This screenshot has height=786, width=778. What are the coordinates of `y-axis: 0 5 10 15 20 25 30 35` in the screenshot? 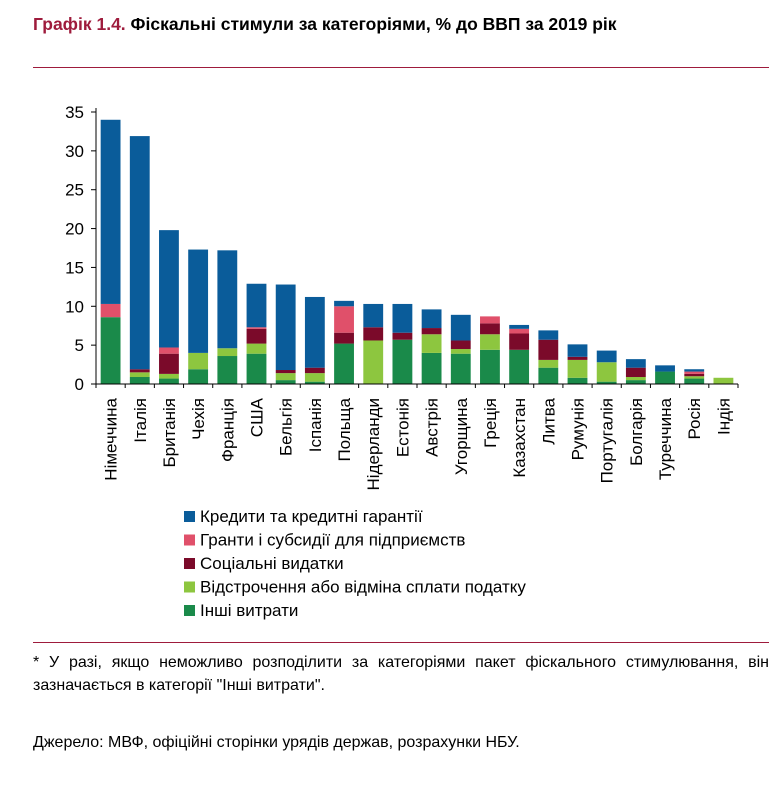 It's located at (81, 248).